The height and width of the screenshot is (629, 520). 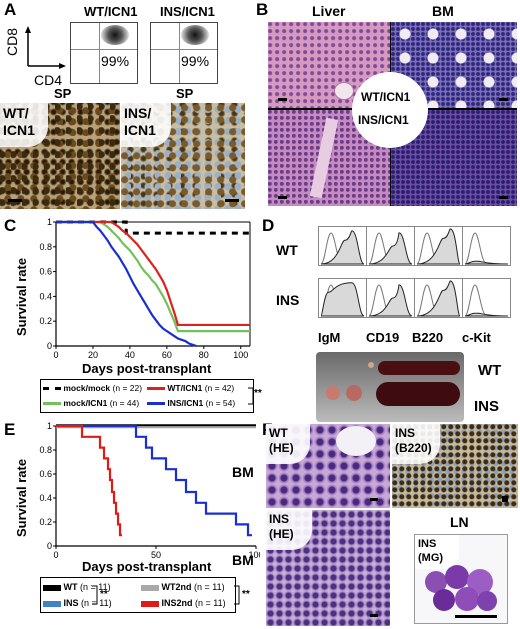 I want to click on c-ytick-label: 0.4, so click(x=45, y=296).